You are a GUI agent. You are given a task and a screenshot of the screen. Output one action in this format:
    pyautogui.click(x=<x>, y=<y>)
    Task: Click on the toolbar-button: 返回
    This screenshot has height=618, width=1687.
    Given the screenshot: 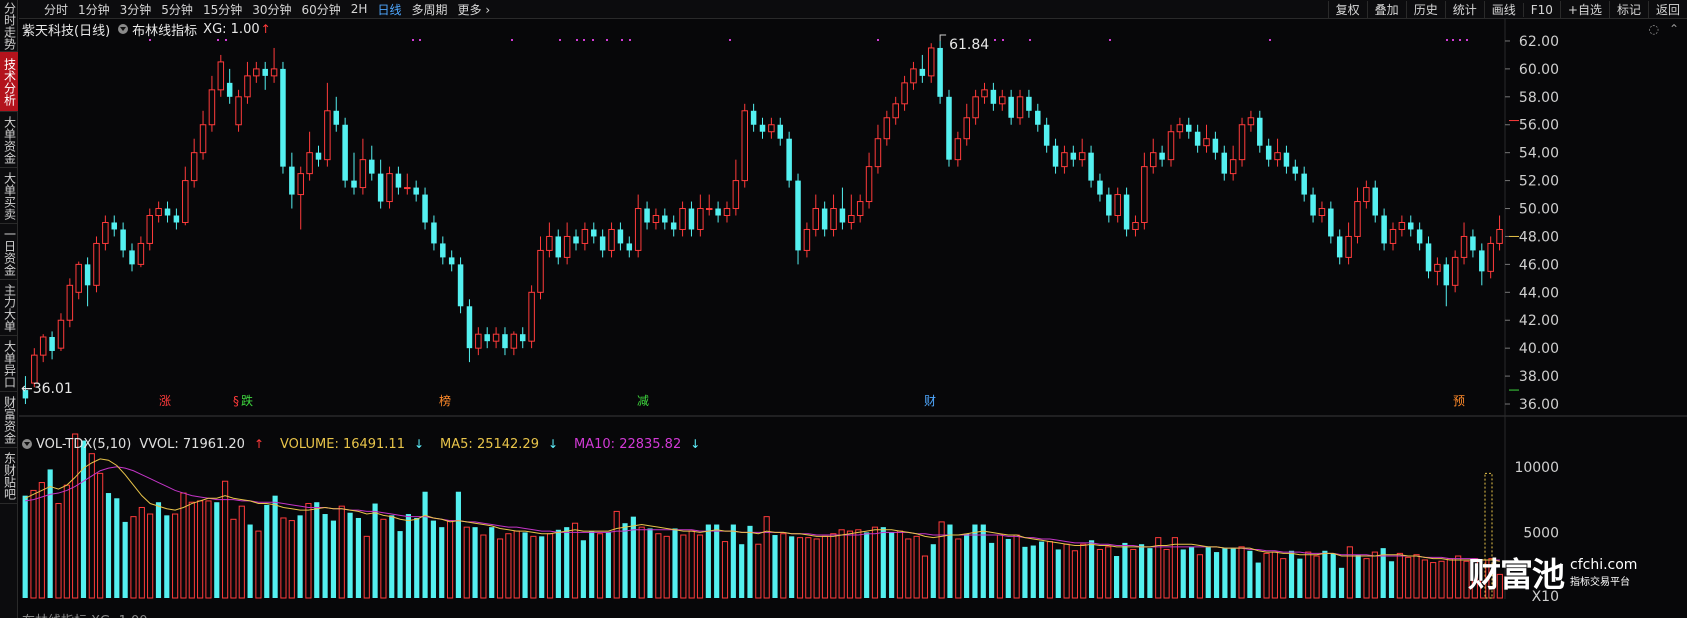 What is the action you would take?
    pyautogui.click(x=1667, y=9)
    